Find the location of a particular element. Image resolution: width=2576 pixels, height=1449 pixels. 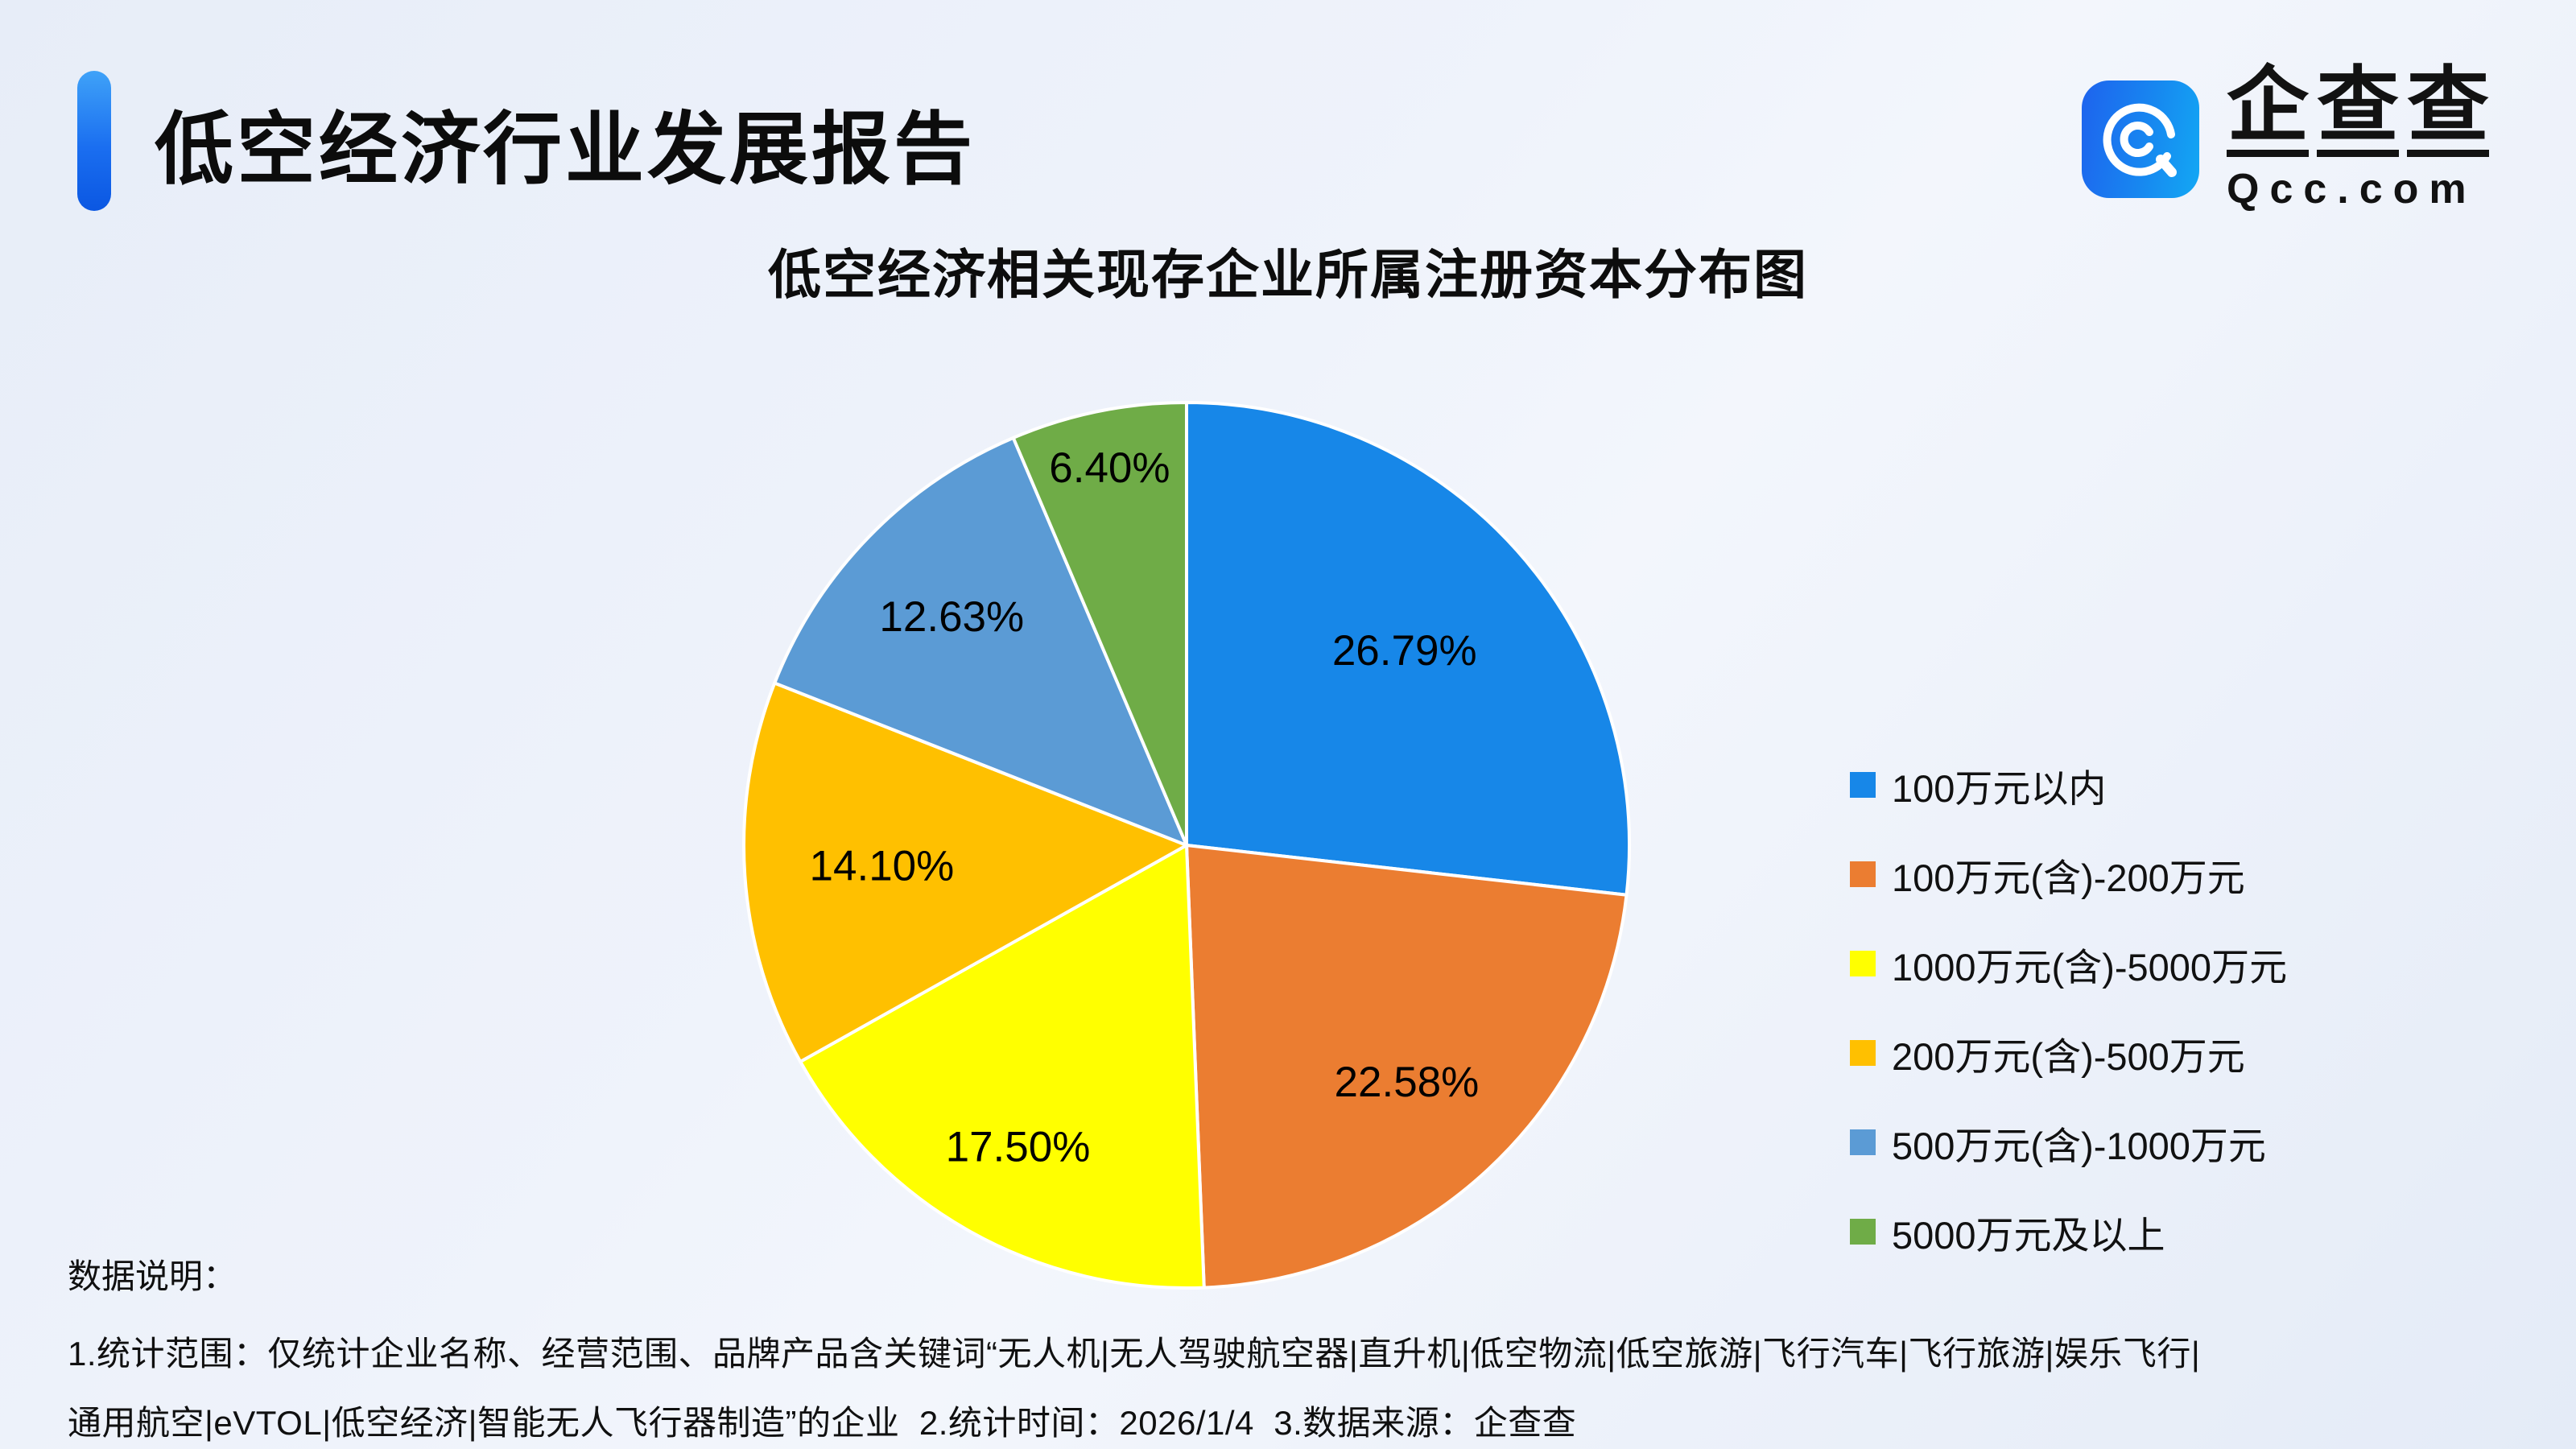

qcc-q-glyph is located at coordinates (2140, 140).